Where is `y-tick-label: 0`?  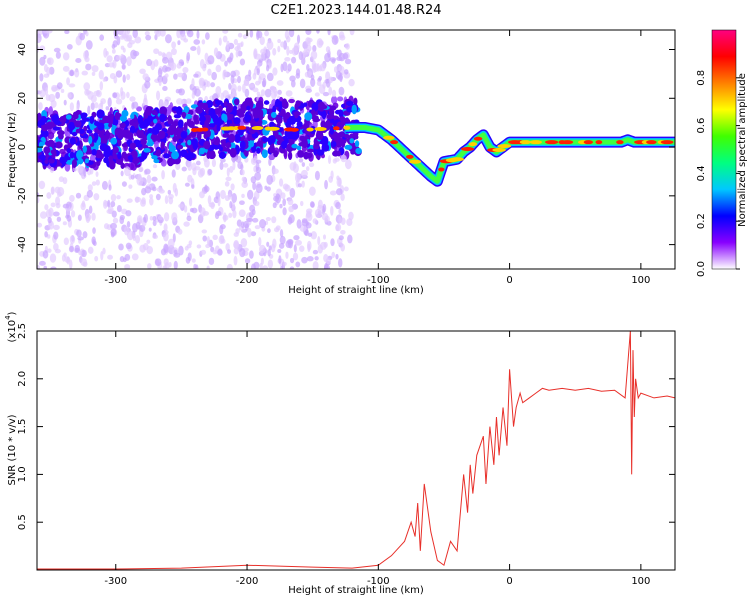
y-tick-label: 0 is located at coordinates (22, 147).